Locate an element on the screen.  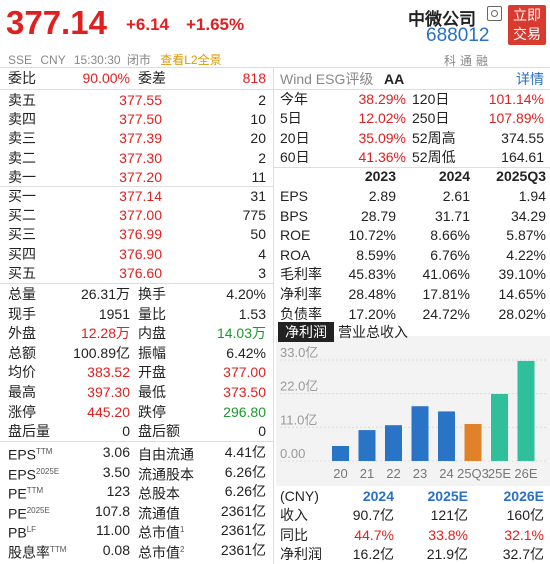
valuation-row: PETTM 123 总股本 6.26亿 is located at coordinates (139, 491).